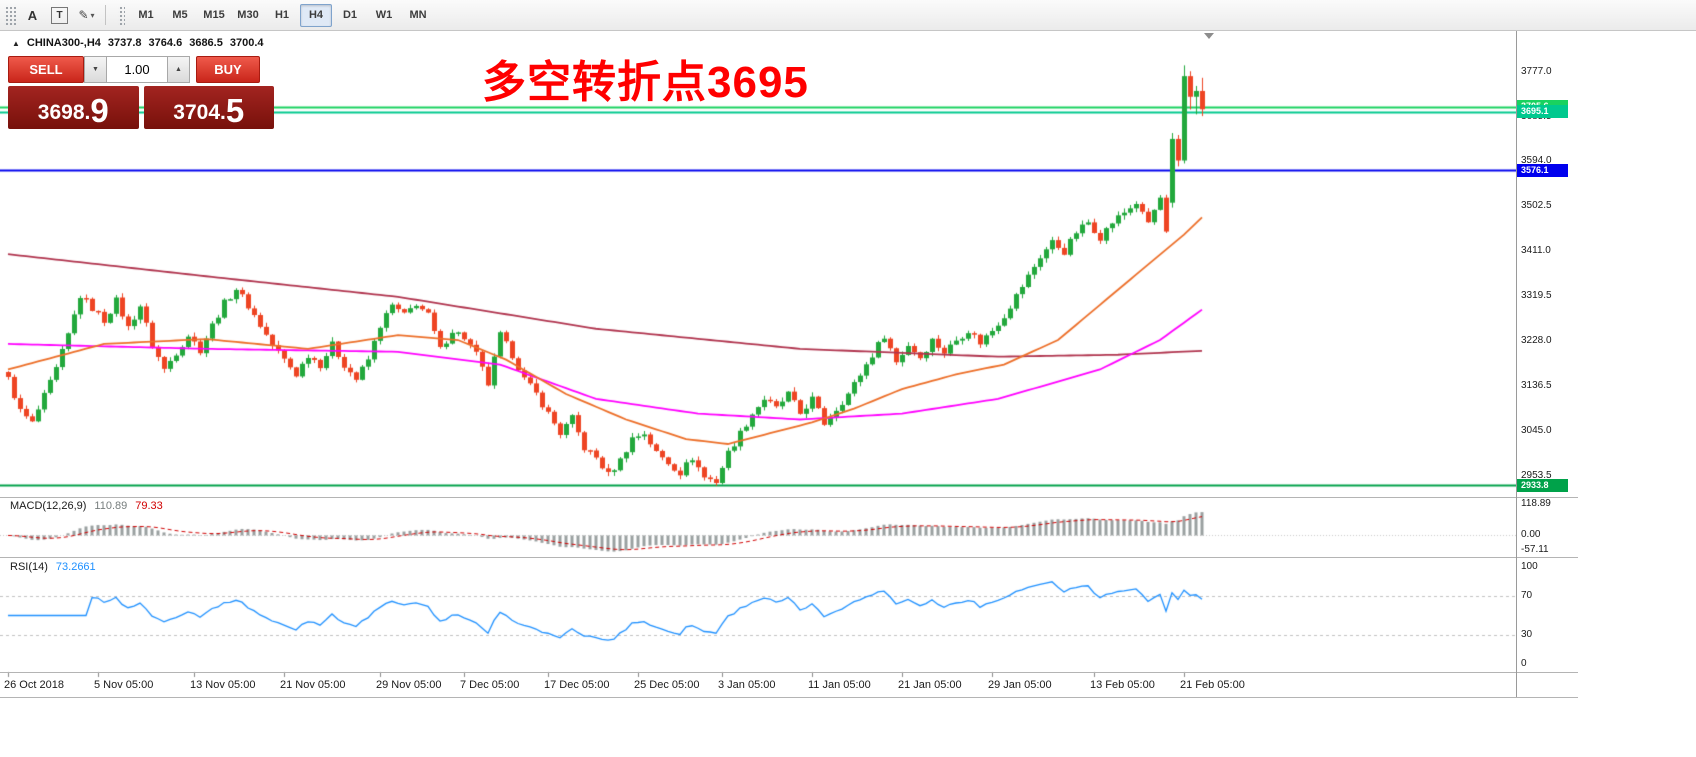 This screenshot has height=757, width=1696. Describe the element at coordinates (75, 567) in the screenshot. I see `rsi-value: 73.2661` at that location.